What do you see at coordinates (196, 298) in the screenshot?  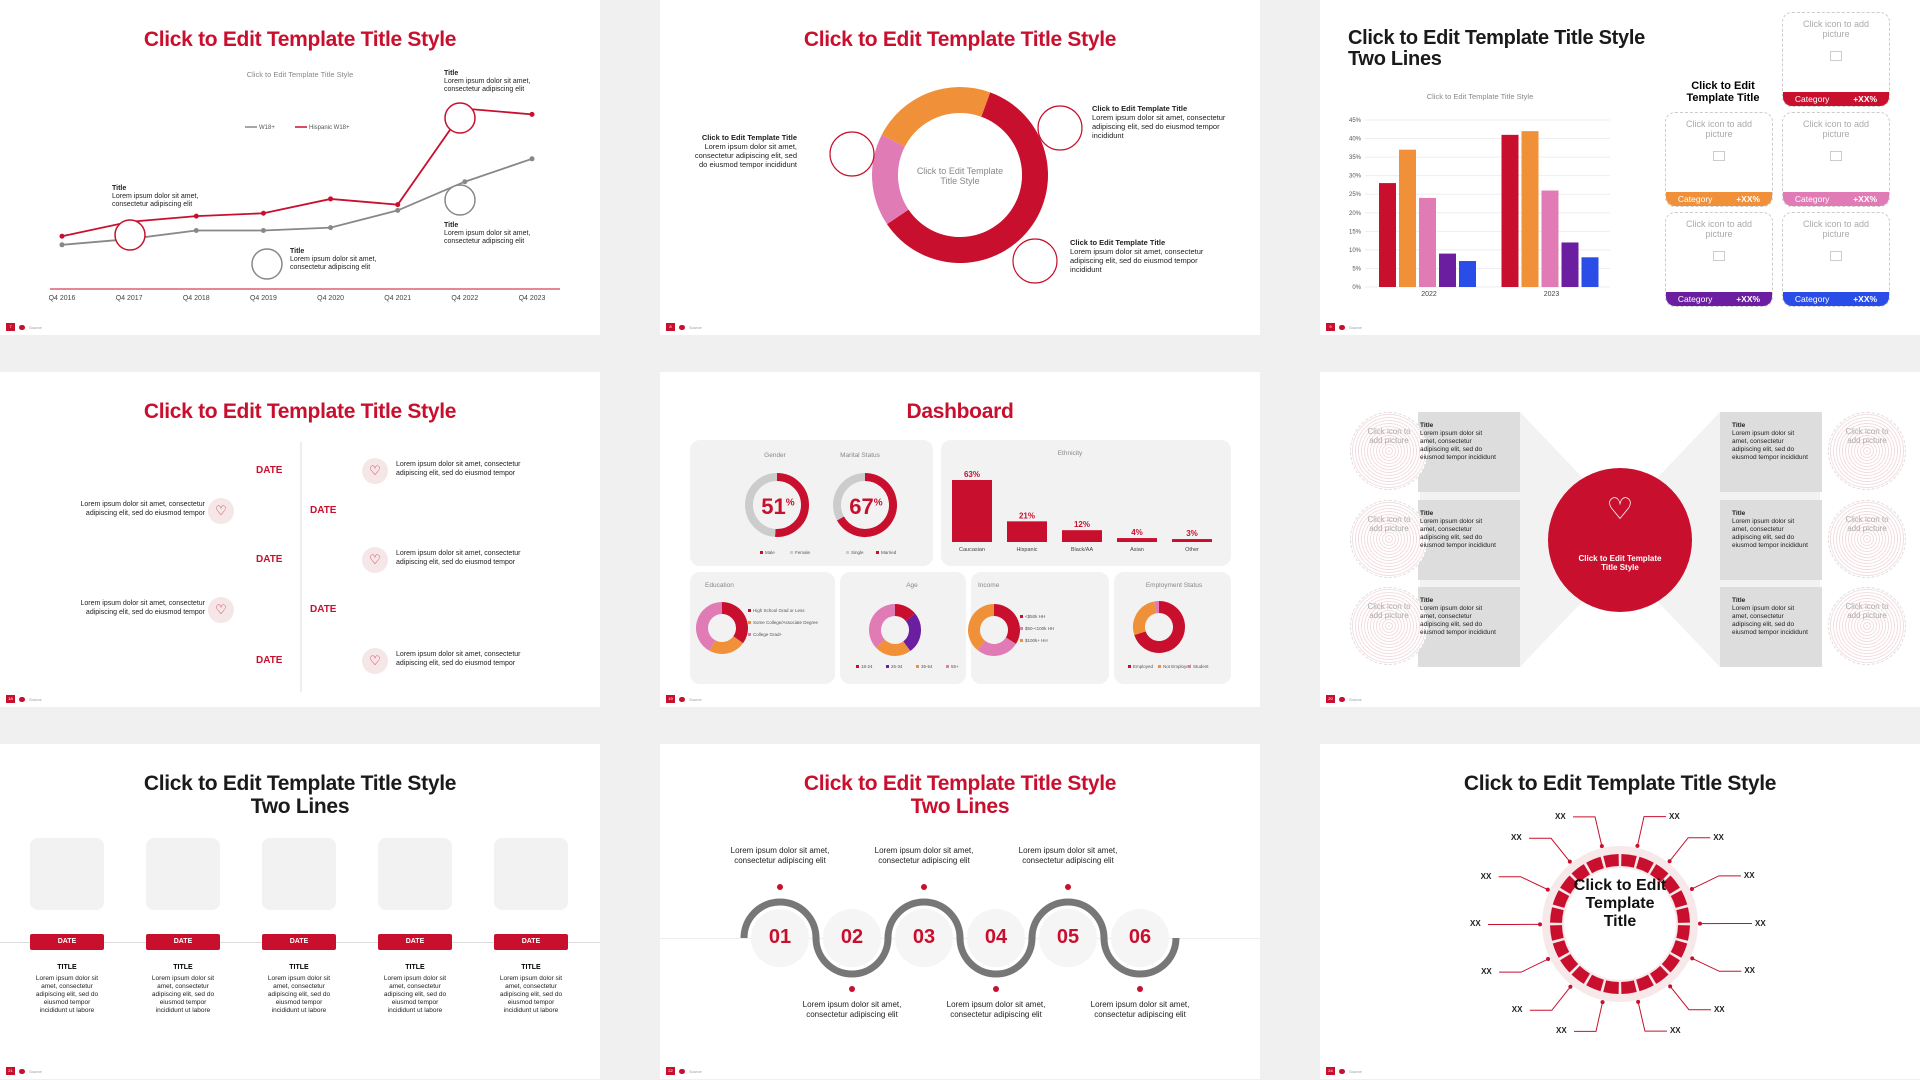 I see `x-tick-label: Q4 2018` at bounding box center [196, 298].